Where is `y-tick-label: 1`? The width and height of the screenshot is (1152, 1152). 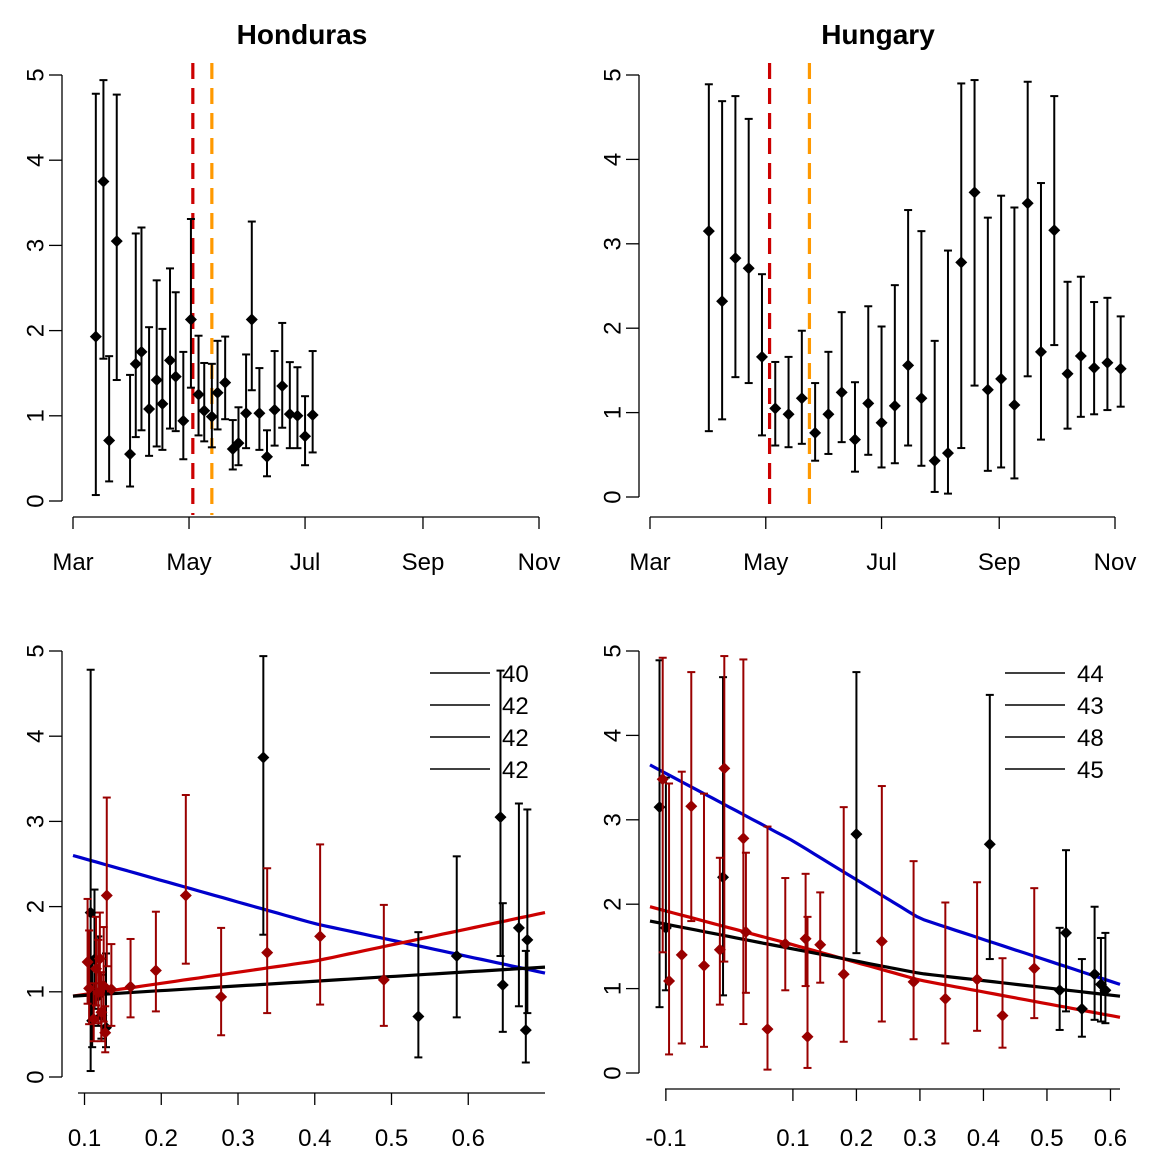 y-tick-label: 1 is located at coordinates (36, 991).